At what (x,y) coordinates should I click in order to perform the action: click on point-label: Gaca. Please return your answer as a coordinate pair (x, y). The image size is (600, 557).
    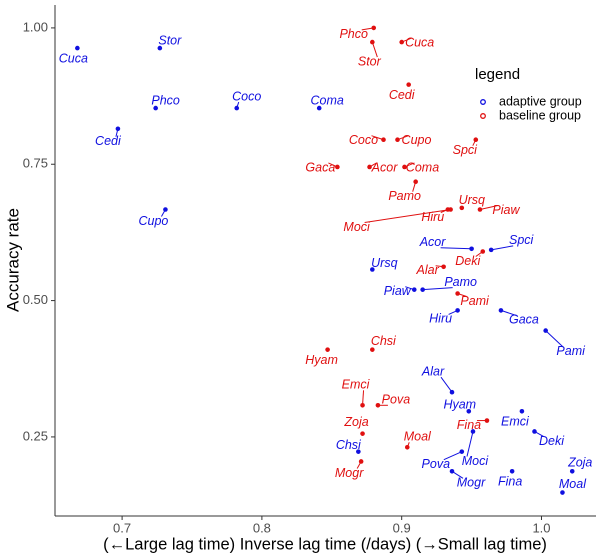
    Looking at the image, I should click on (320, 167).